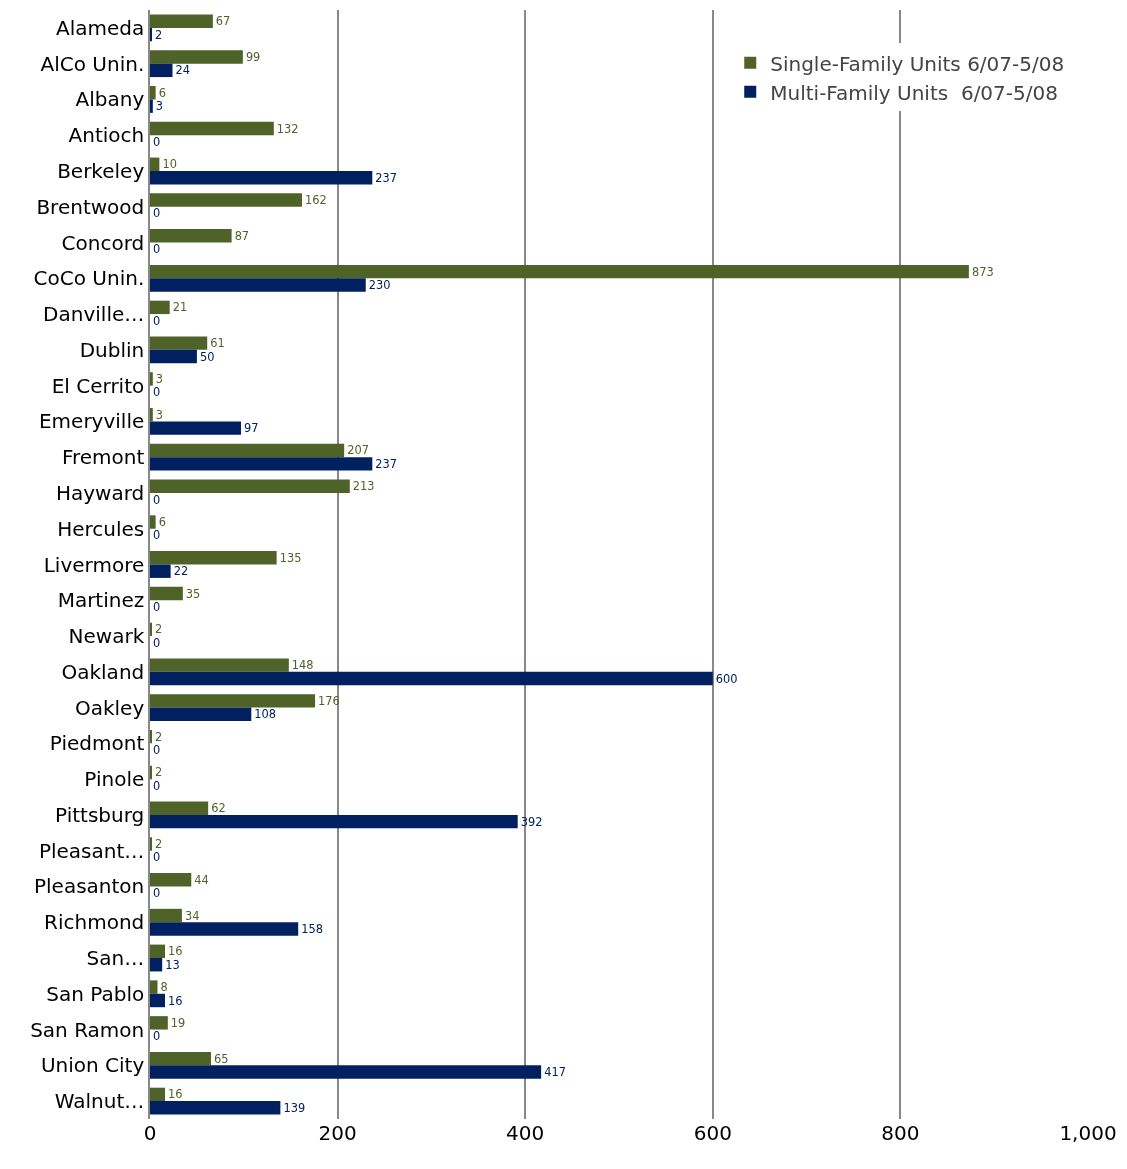 Image resolution: width=1127 pixels, height=1169 pixels. What do you see at coordinates (169, 164) in the screenshot?
I see `data-label: 10` at bounding box center [169, 164].